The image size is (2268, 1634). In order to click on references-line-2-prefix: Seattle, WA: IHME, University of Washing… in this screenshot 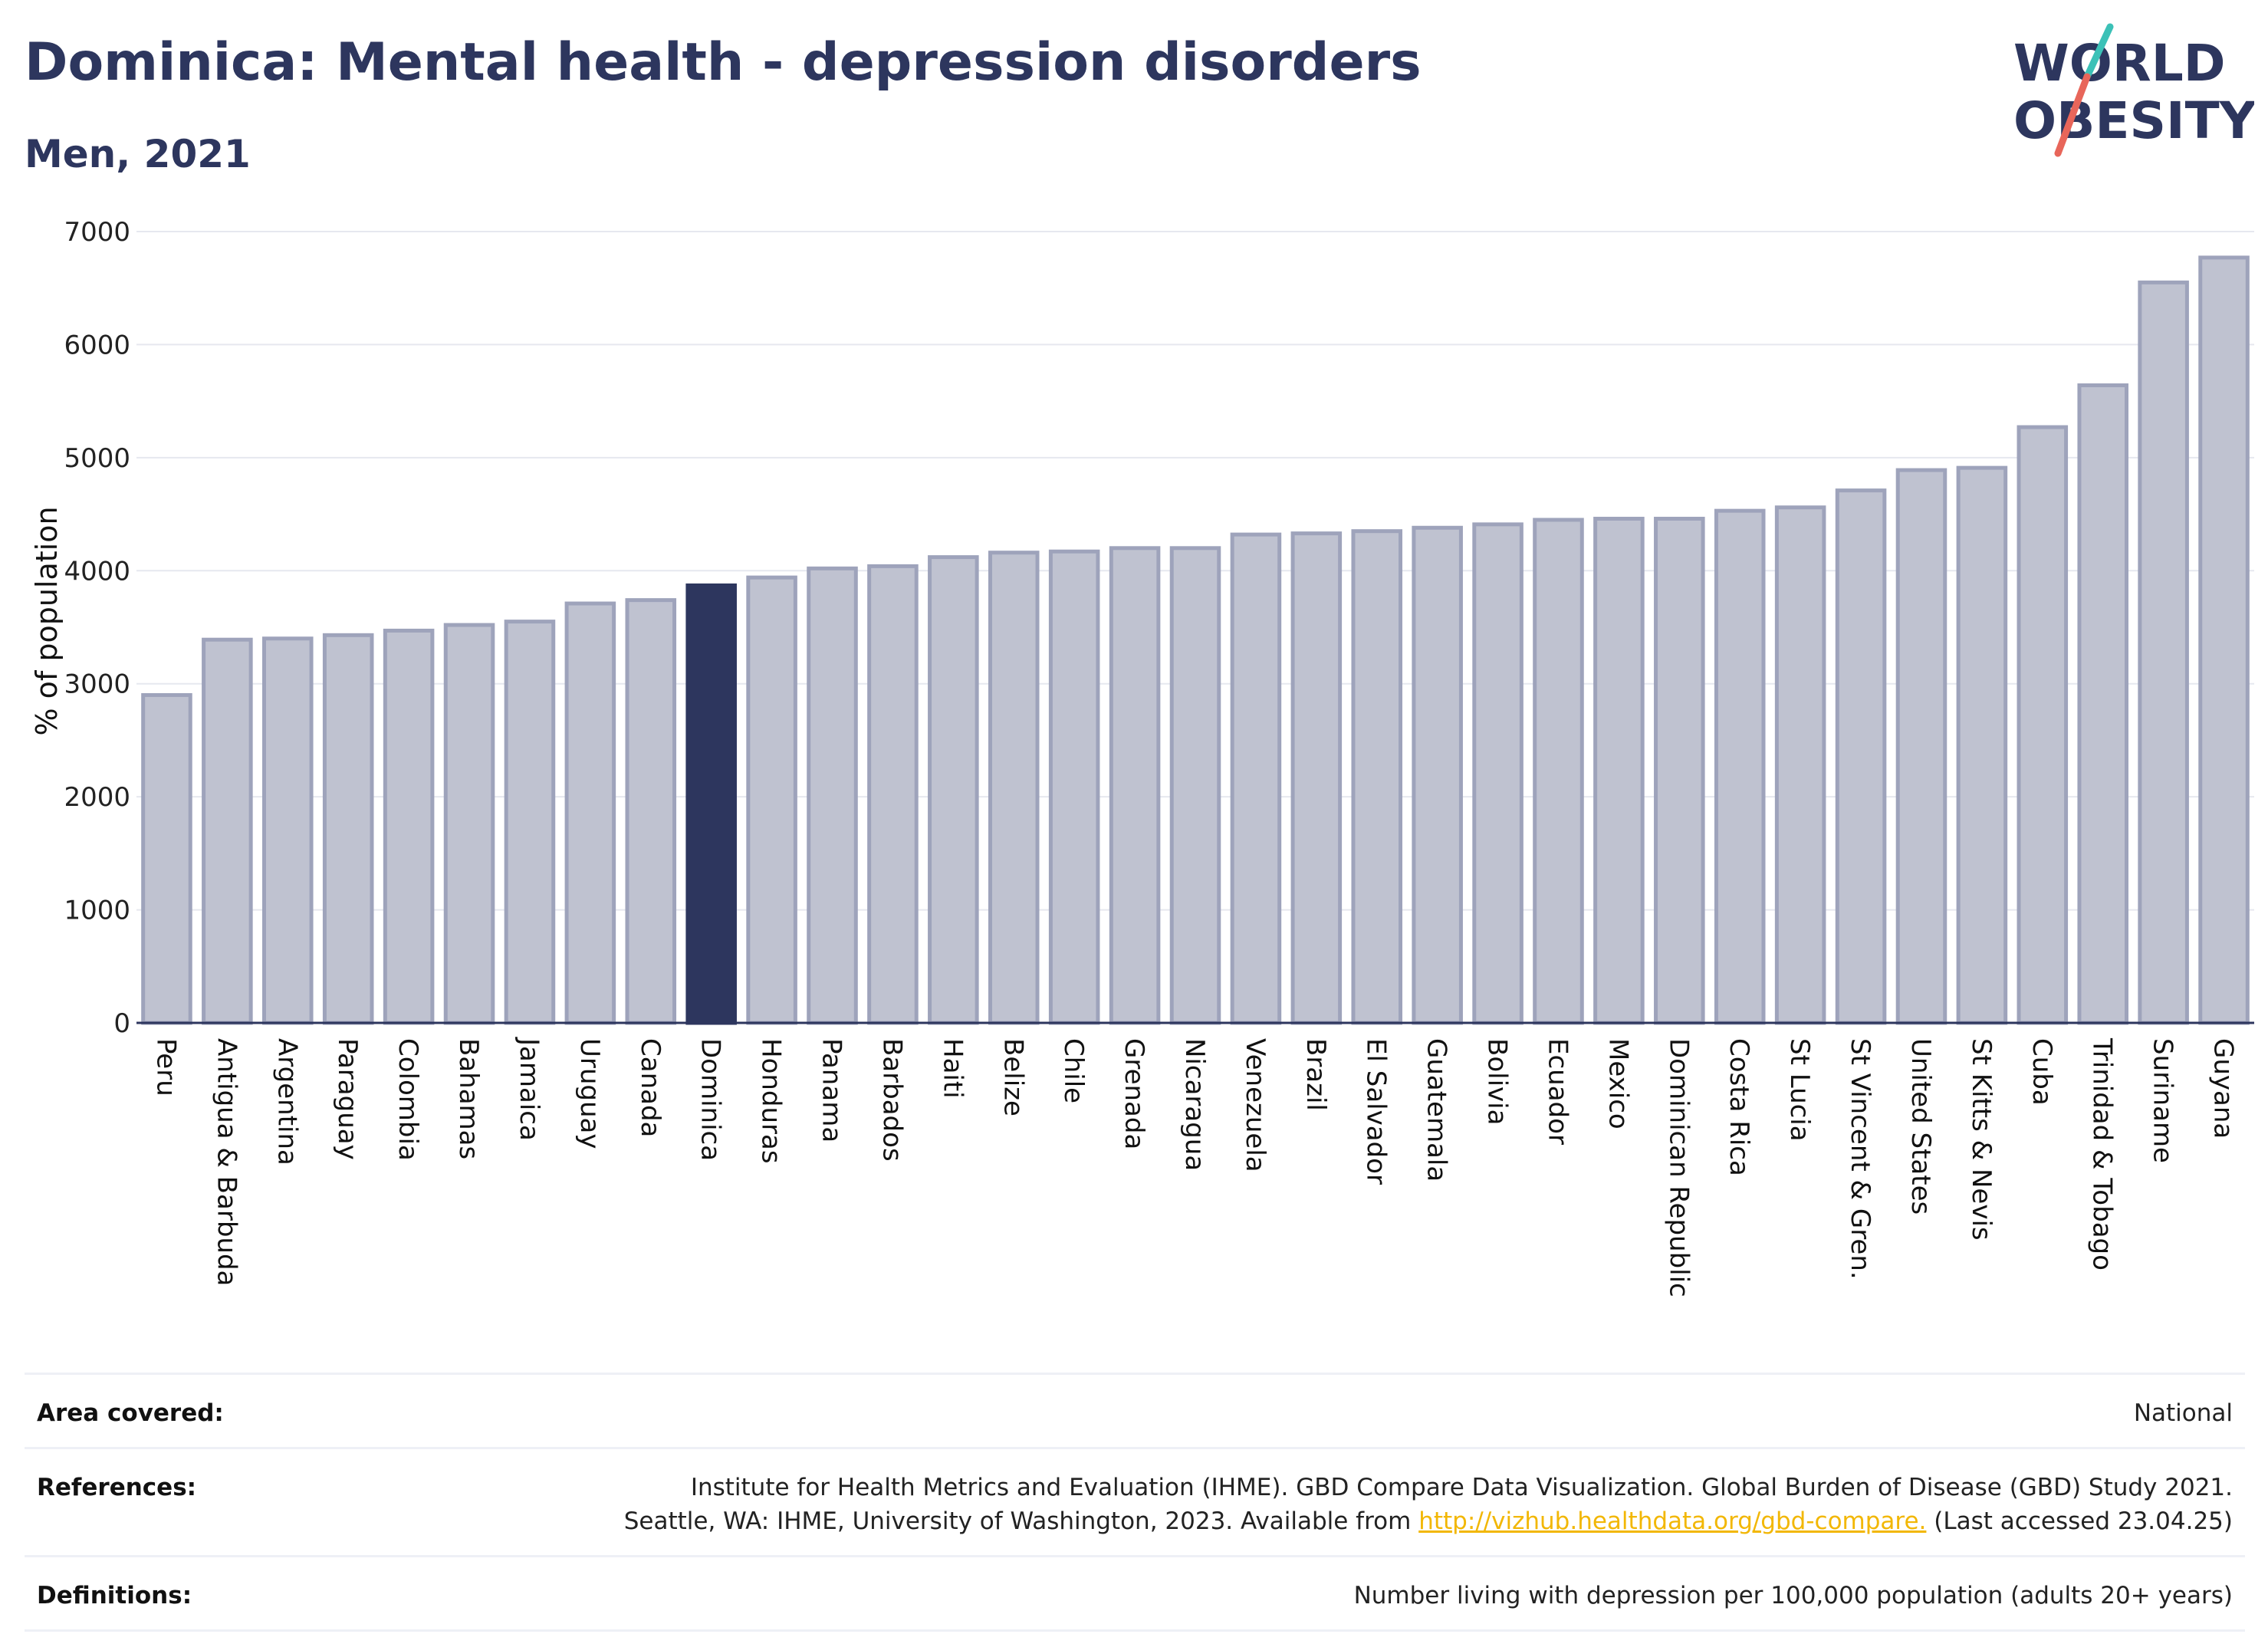, I will do `click(1021, 1521)`.